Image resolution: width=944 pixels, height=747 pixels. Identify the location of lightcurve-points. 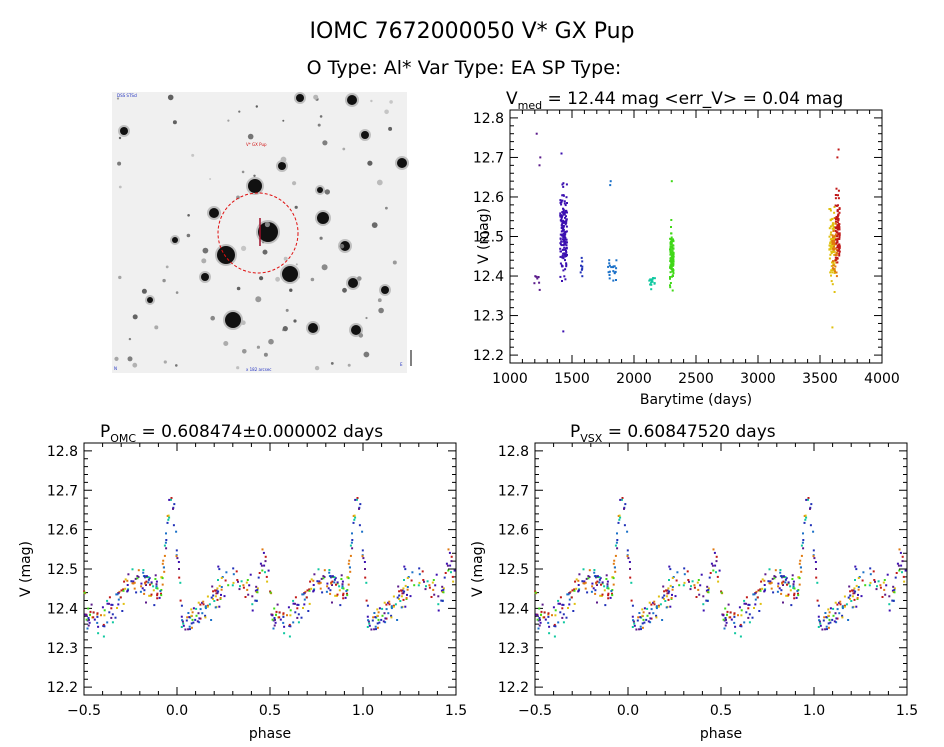
(687, 232).